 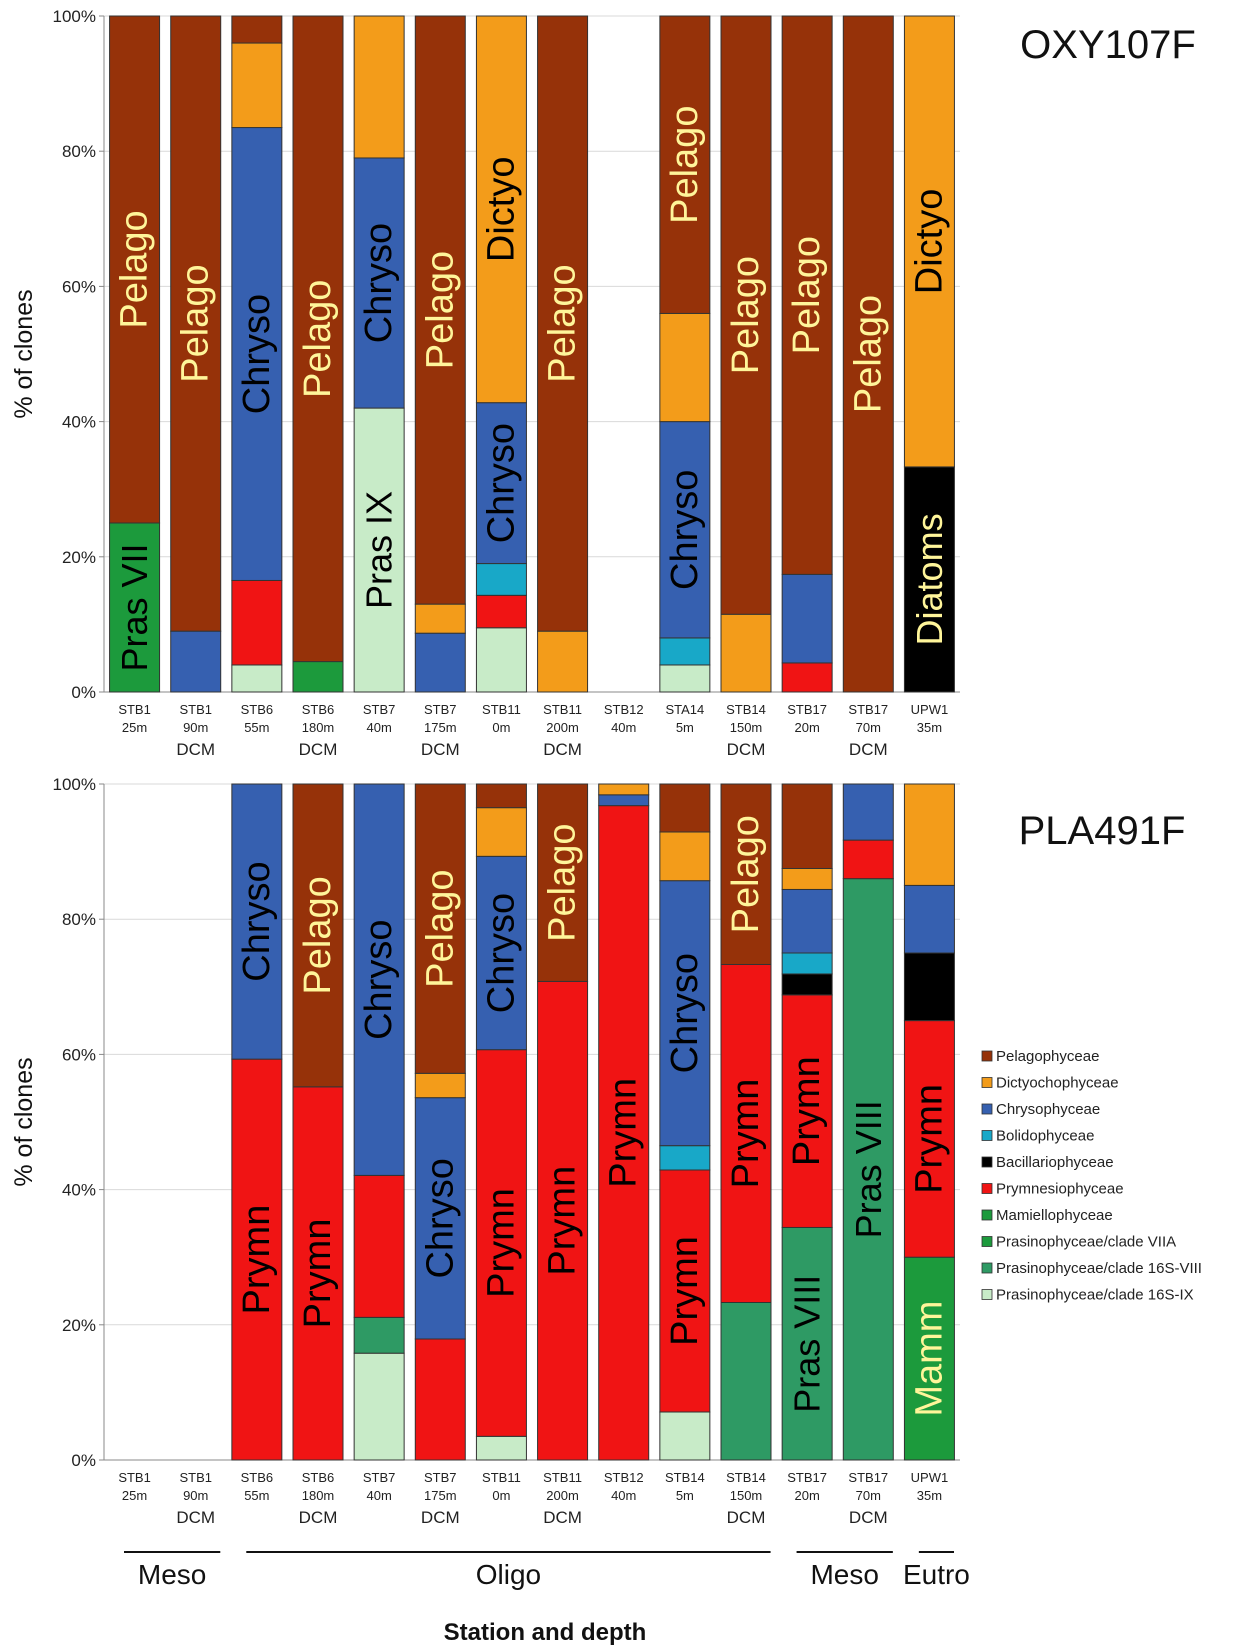 I want to click on x-tick-depth: 20m, so click(x=806, y=1495).